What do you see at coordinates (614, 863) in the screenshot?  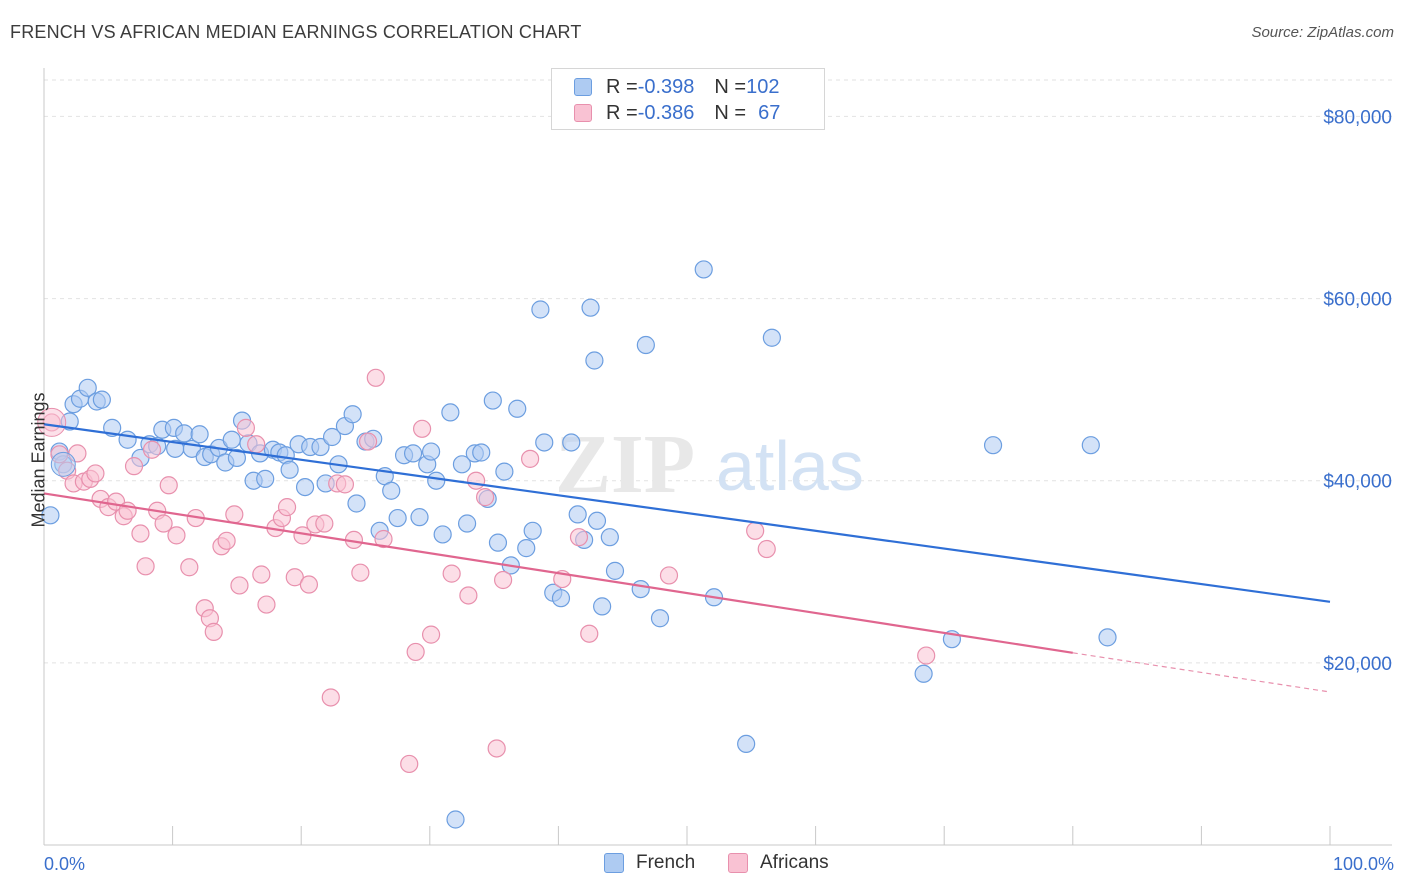 I see `french-legend-swatch` at bounding box center [614, 863].